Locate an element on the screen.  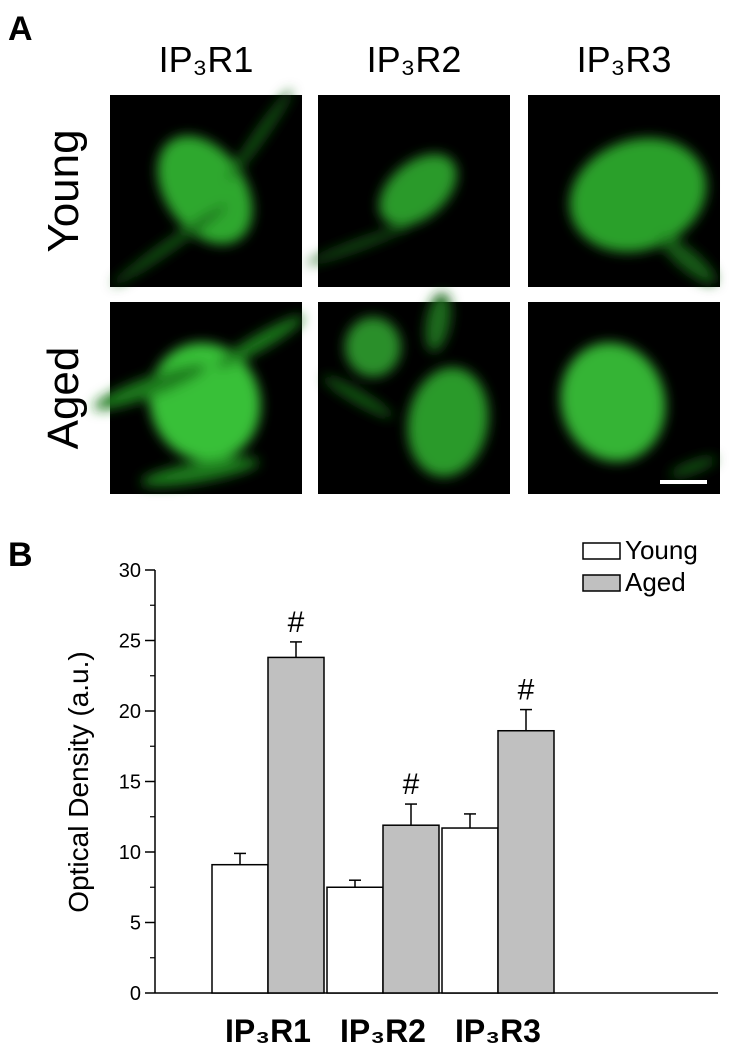
column-header: IP₃R2 is located at coordinates (414, 59).